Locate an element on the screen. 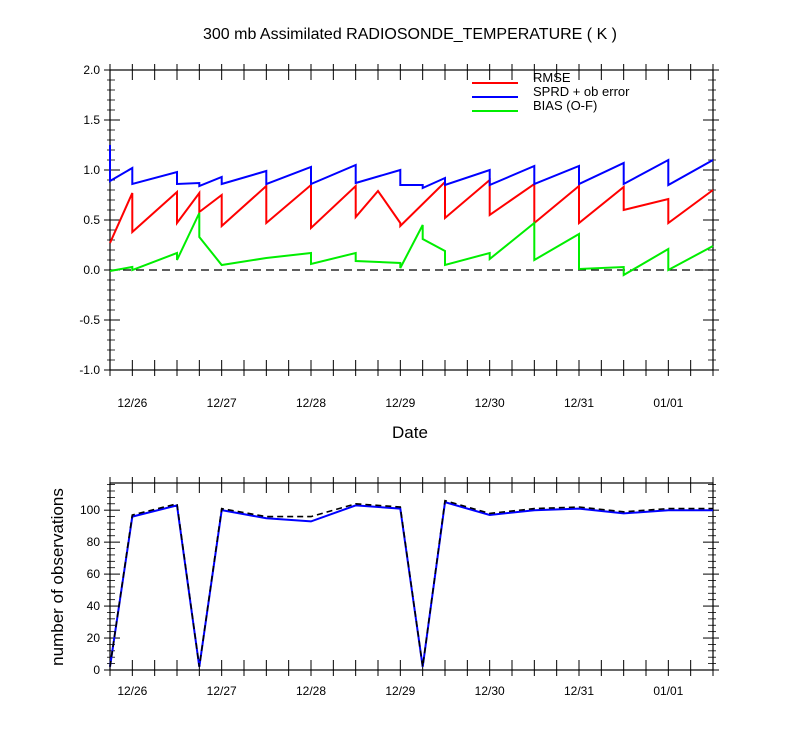  legend-label: SPRD + ob error is located at coordinates (581, 91).